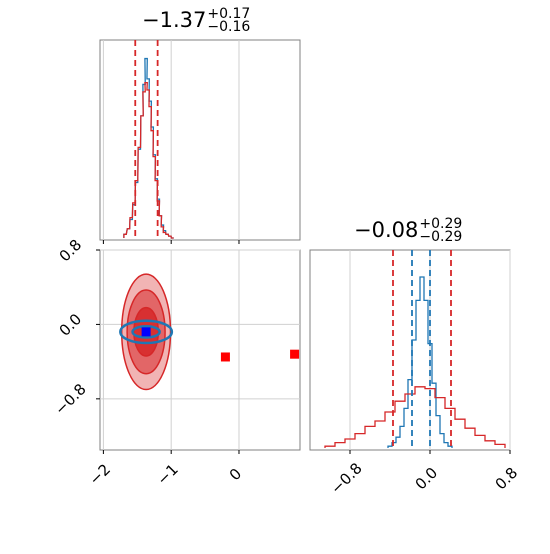  I want to click on title-top-panel: −1.37 +0.17 −0.16, so click(196, 20).